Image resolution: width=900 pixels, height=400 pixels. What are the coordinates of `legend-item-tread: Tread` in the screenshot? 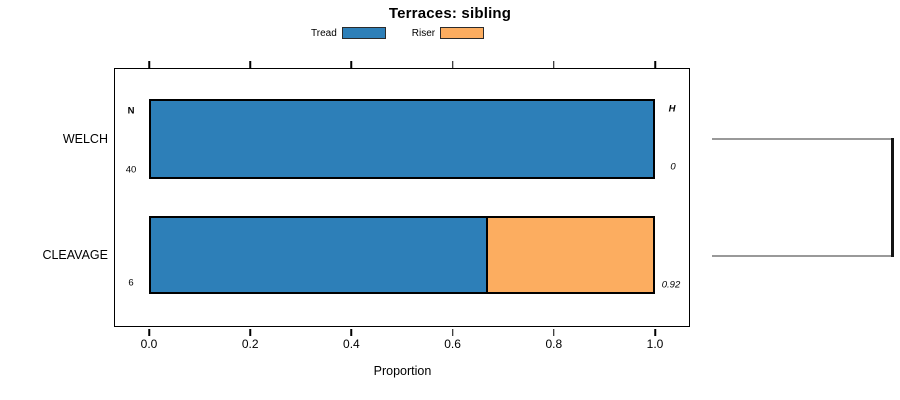 It's located at (348, 33).